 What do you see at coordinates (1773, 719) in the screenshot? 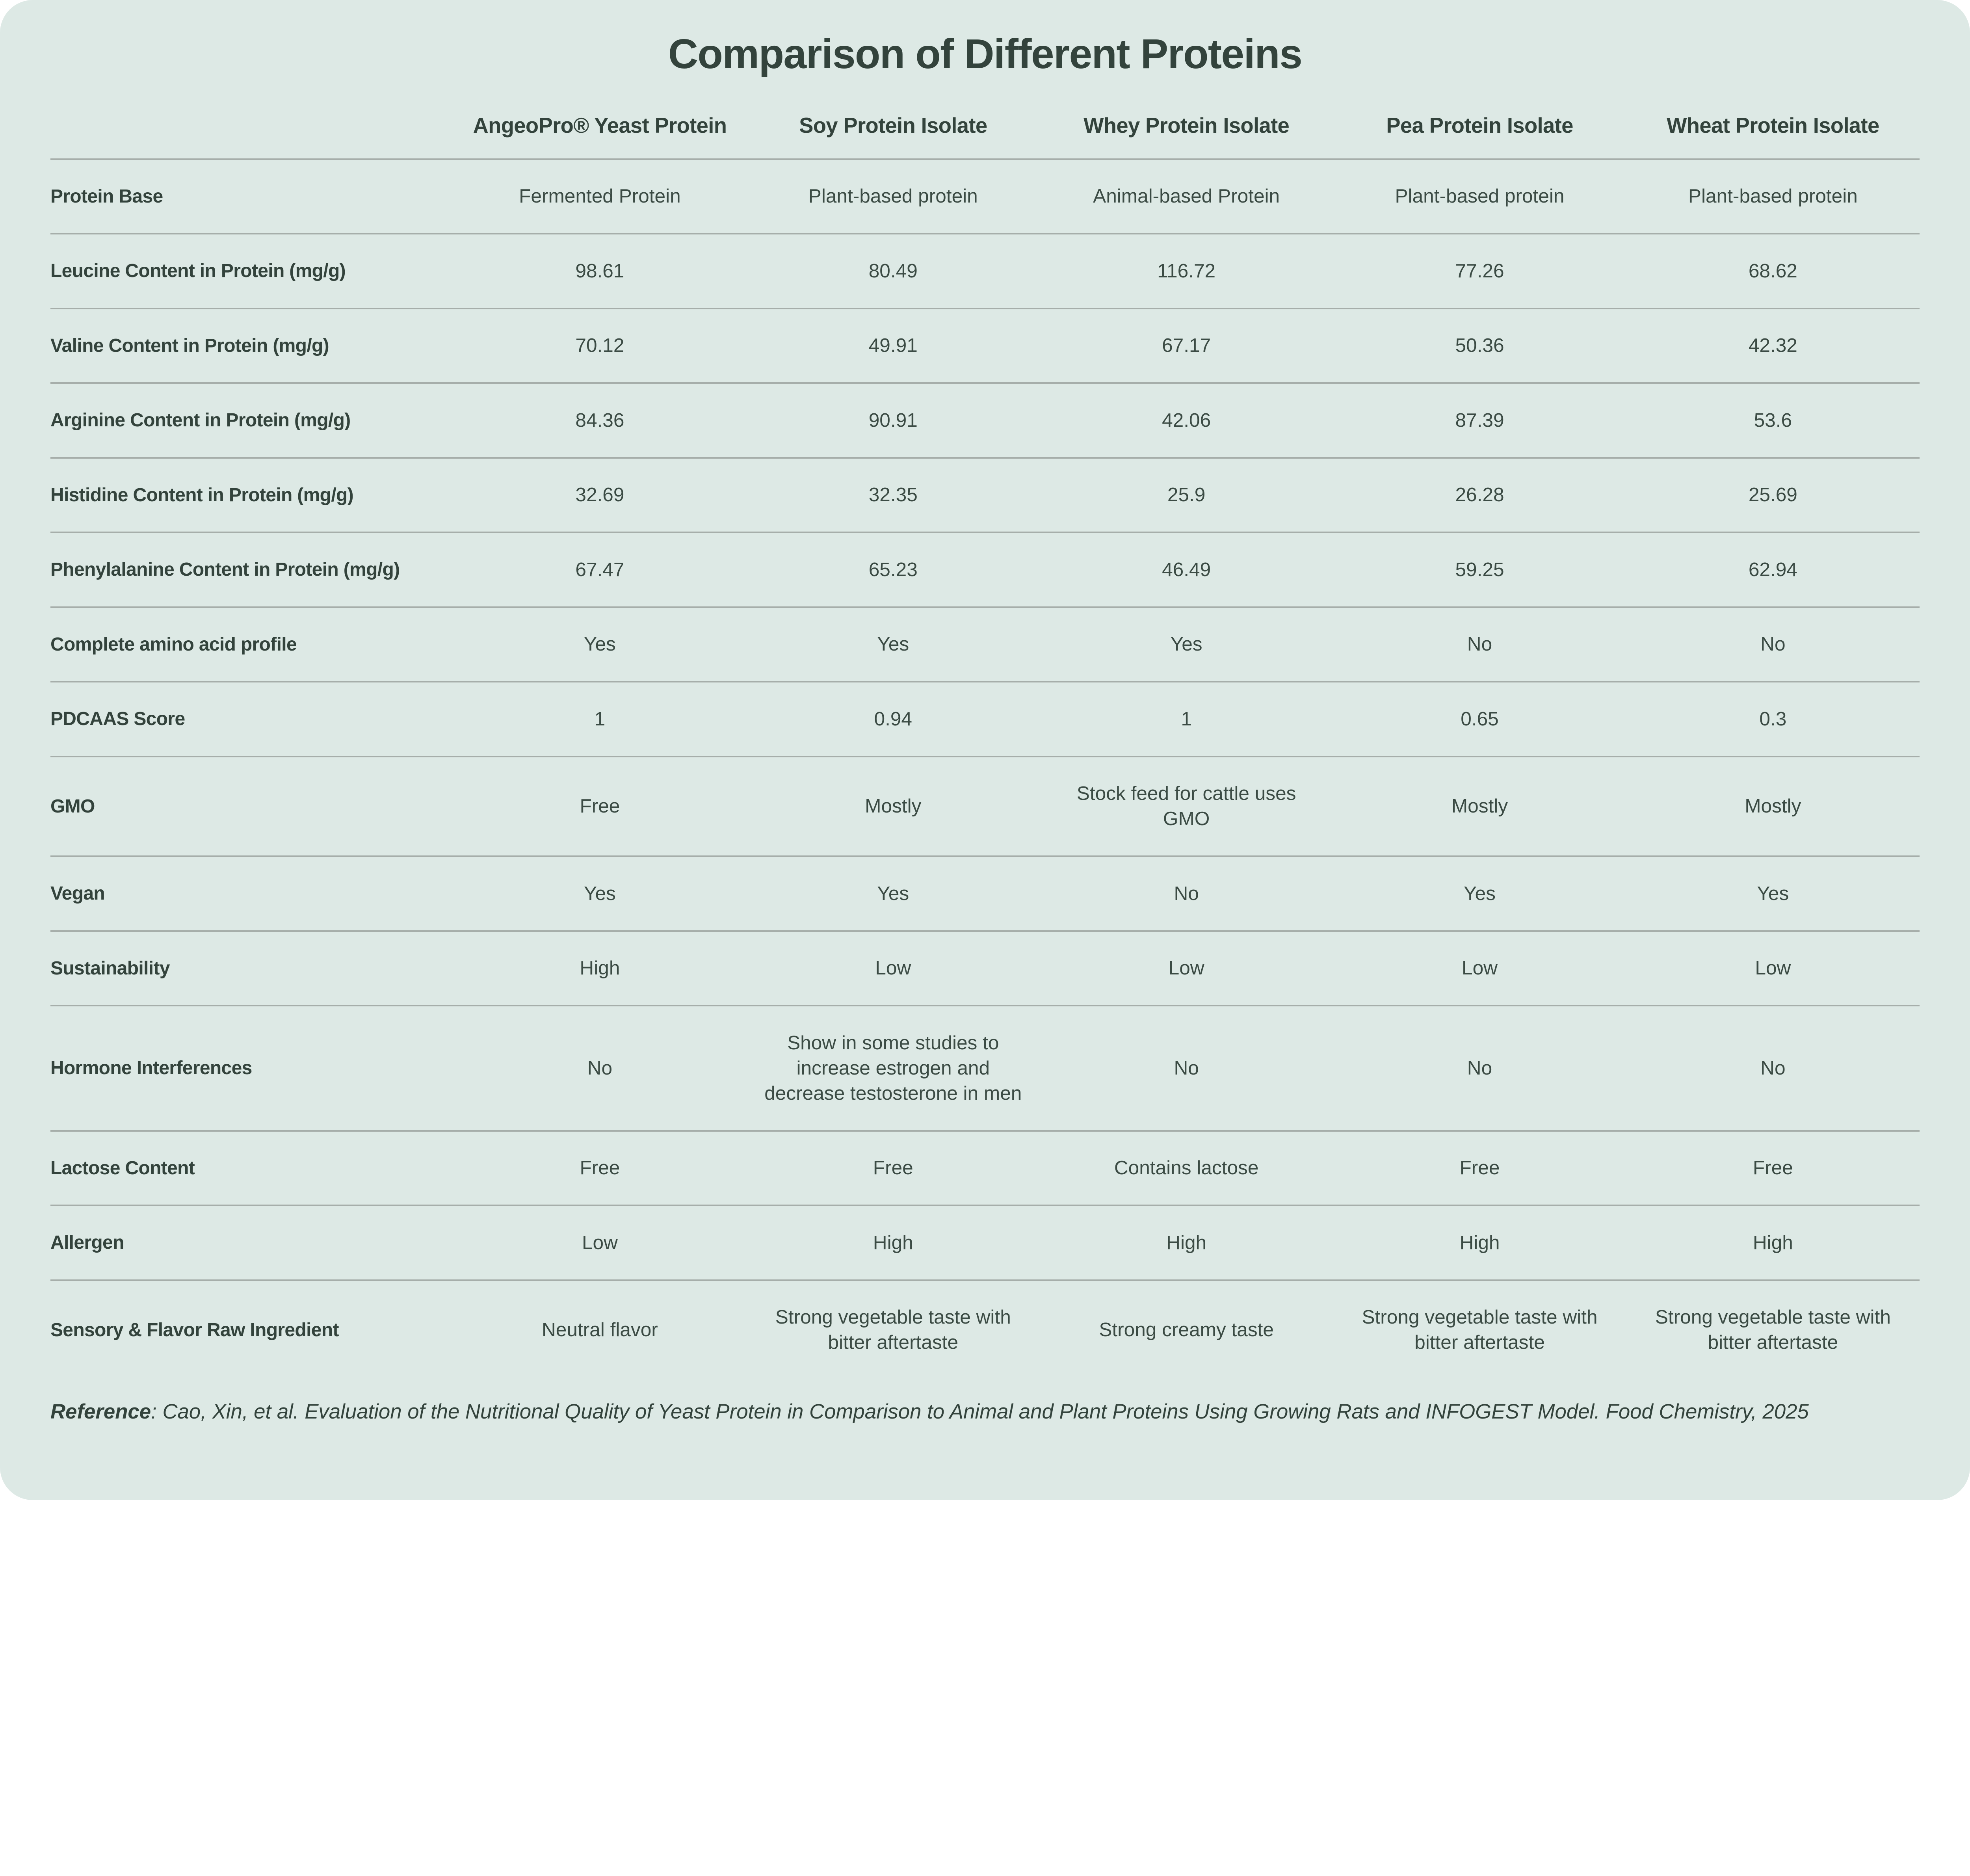
I see `cell: 0.3` at bounding box center [1773, 719].